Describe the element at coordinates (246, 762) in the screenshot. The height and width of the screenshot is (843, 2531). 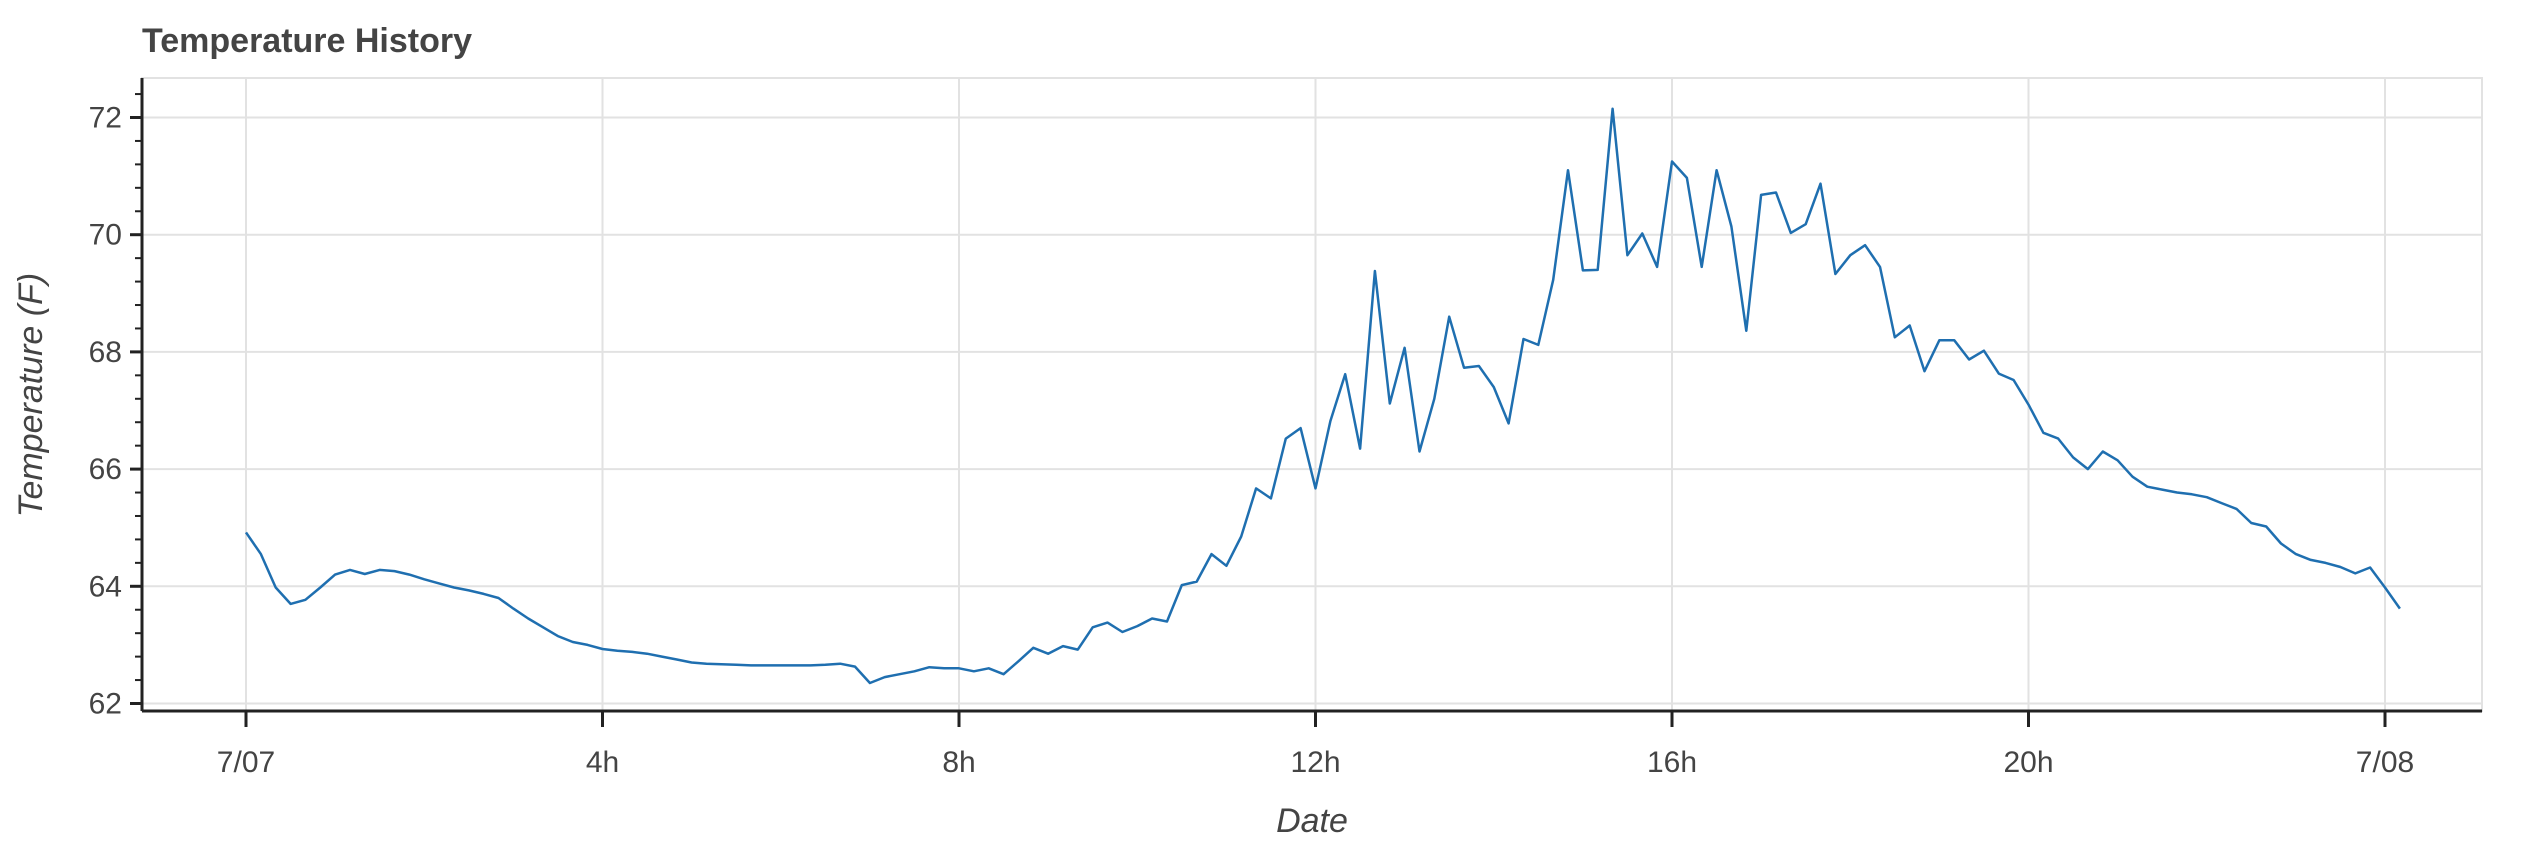
I see `x-tick-label: 7/07` at that location.